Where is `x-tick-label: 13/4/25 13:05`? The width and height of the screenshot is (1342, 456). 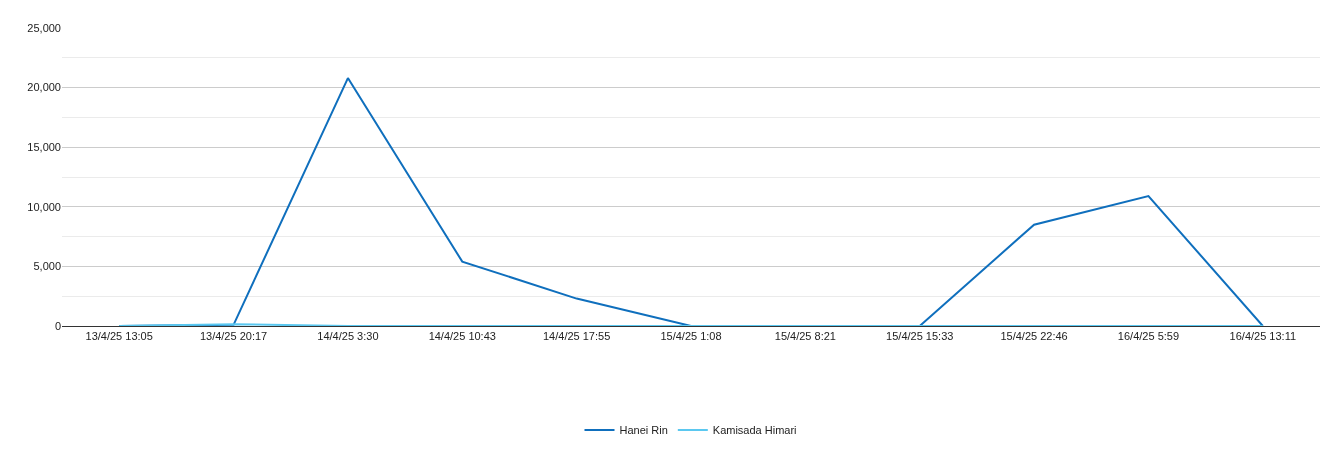
x-tick-label: 13/4/25 13:05 is located at coordinates (119, 336).